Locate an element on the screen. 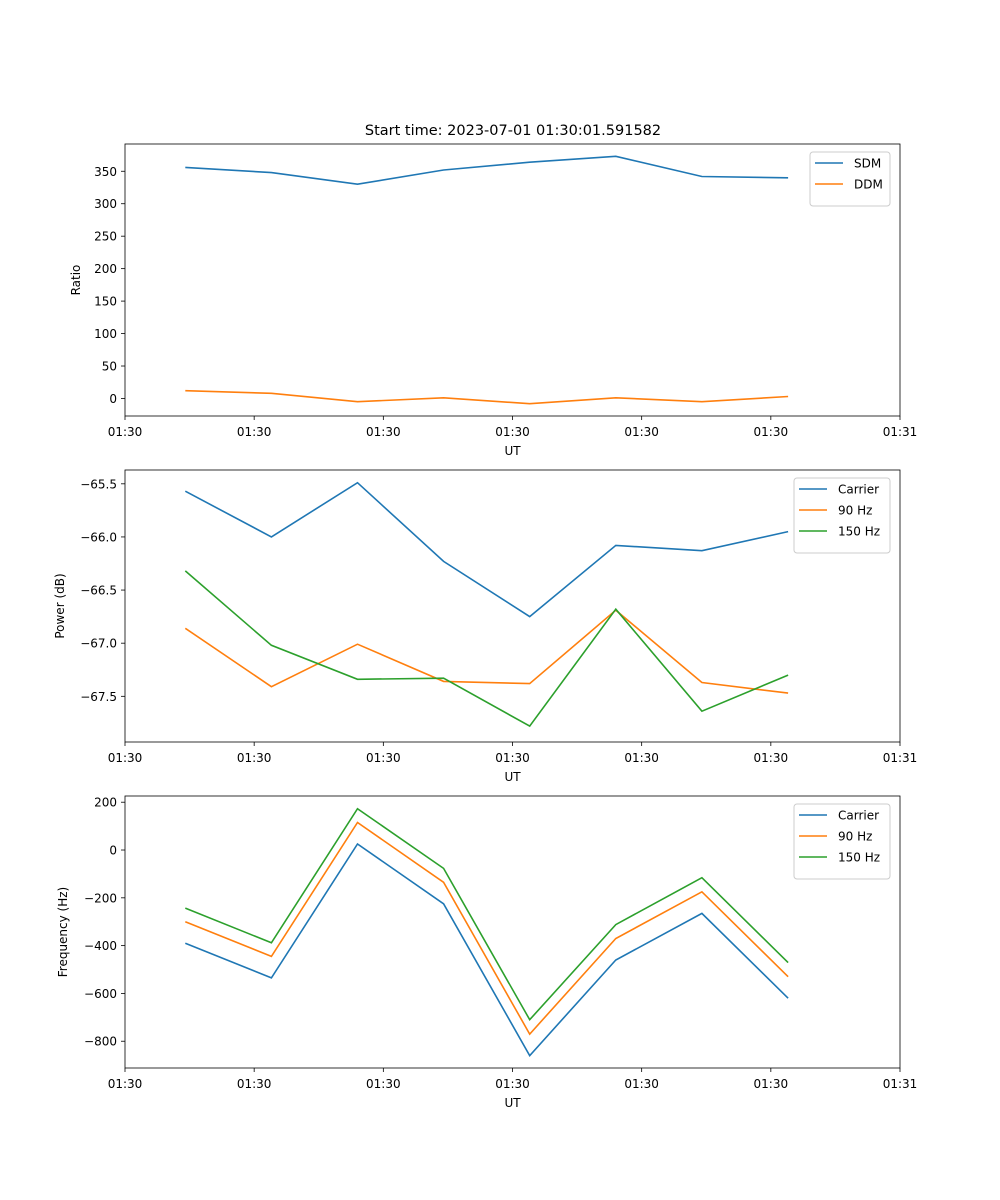 The width and height of the screenshot is (1000, 1200). y-tick-label: −67.0 is located at coordinates (98, 644).